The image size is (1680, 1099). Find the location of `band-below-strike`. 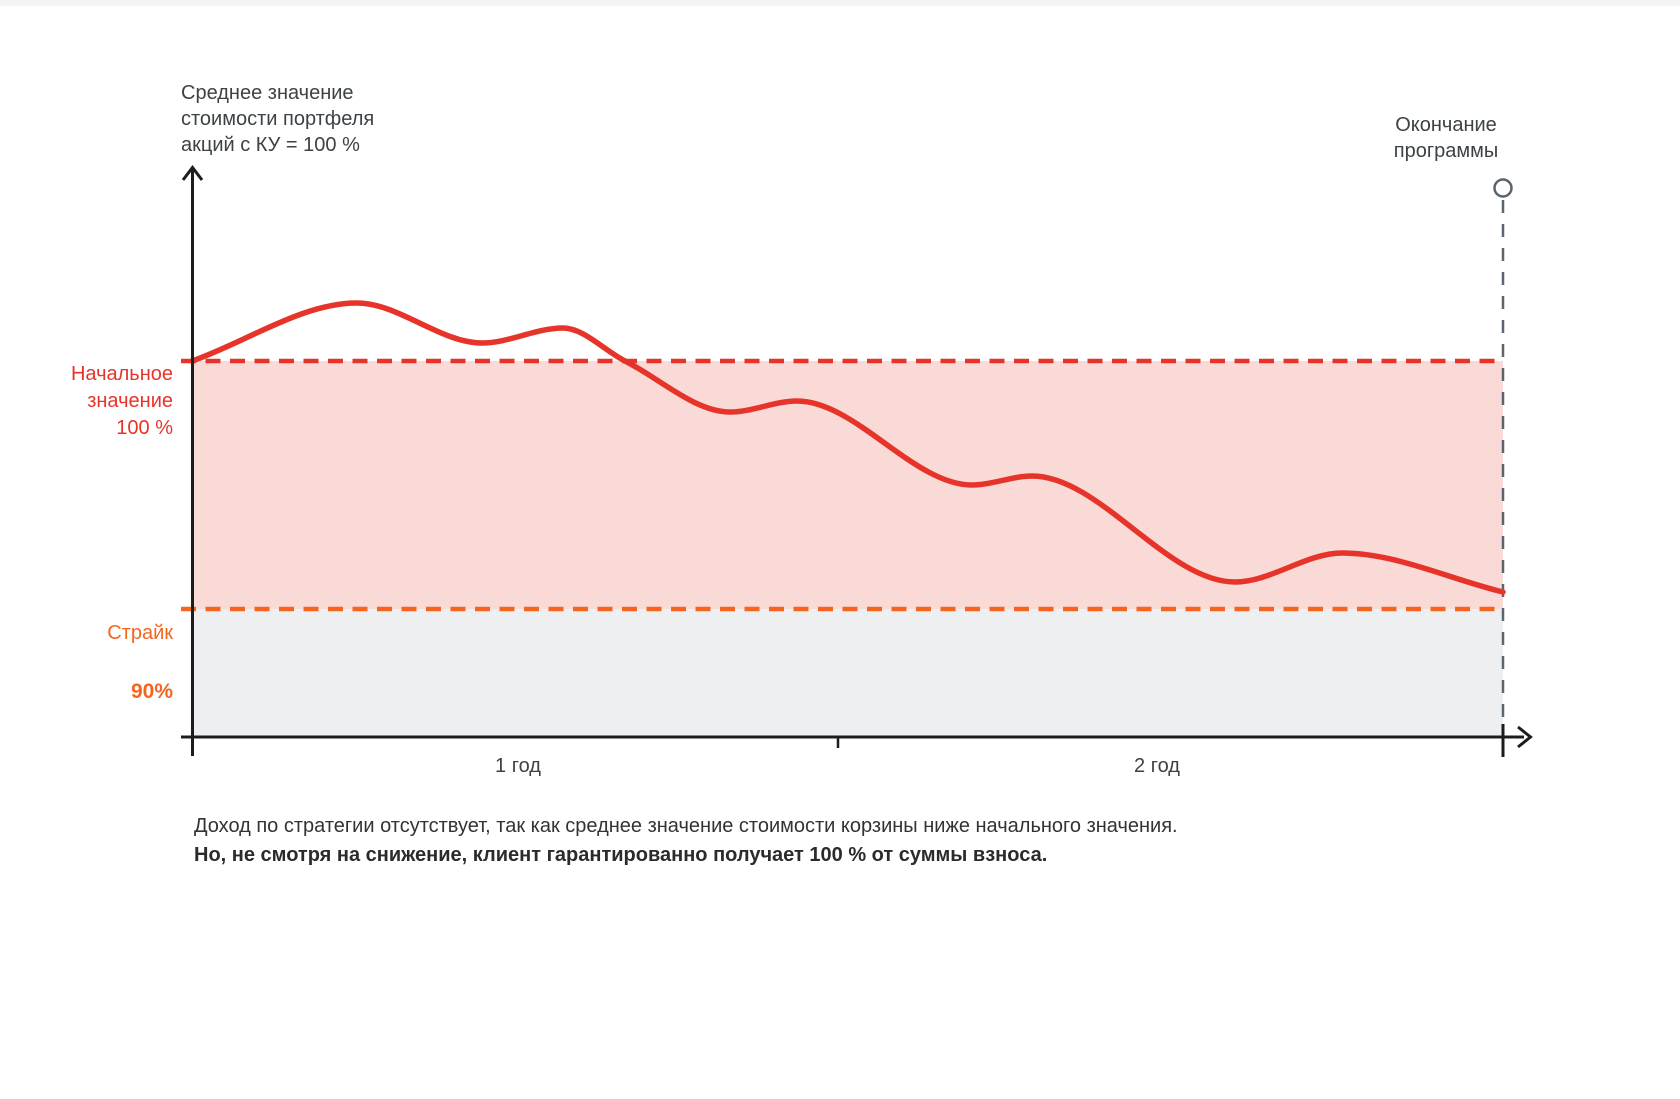

band-below-strike is located at coordinates (848, 673).